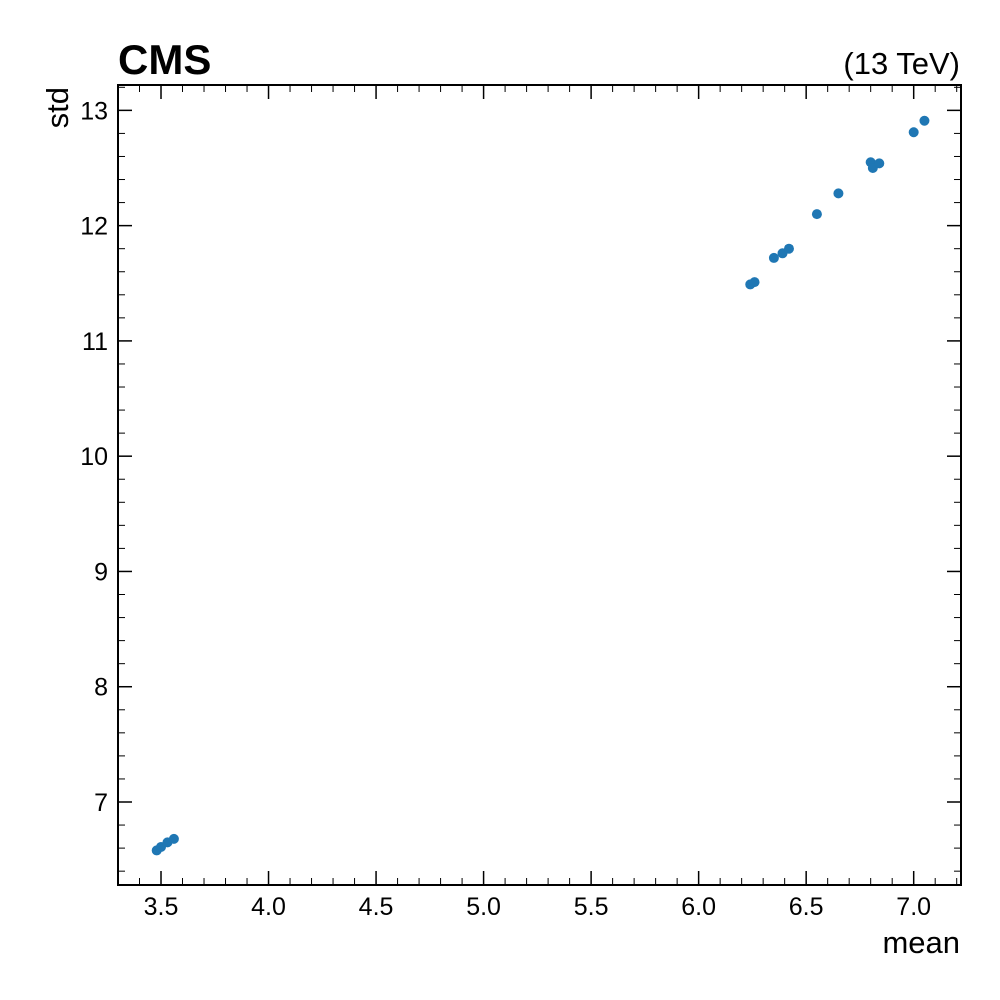  Describe the element at coordinates (483, 907) in the screenshot. I see `x-tick-label: 5.0` at that location.